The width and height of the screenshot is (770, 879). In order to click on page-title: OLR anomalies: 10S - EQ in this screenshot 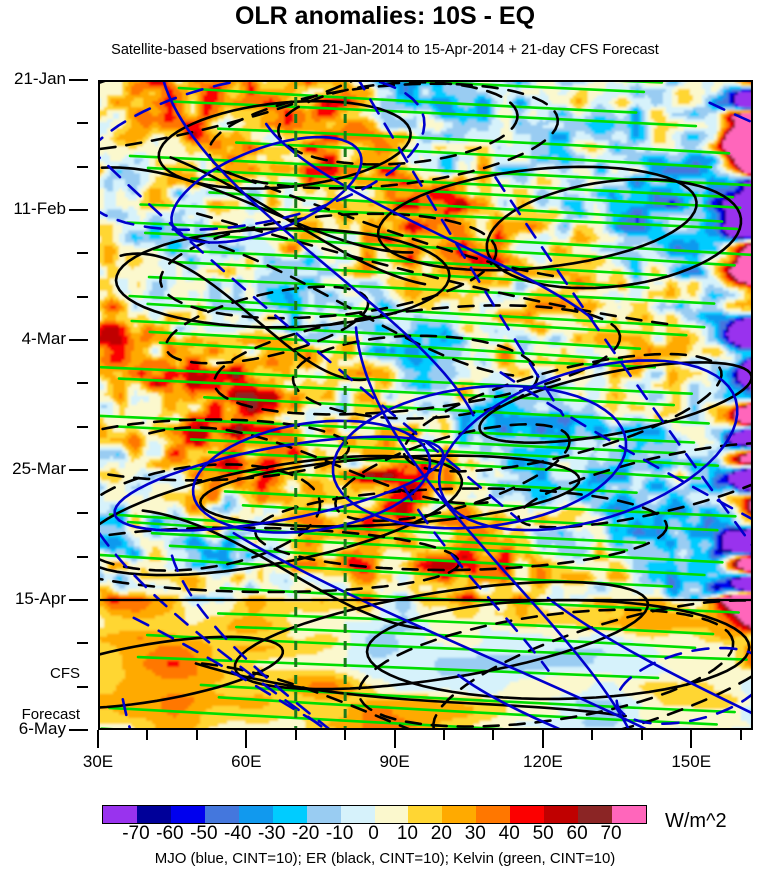, I will do `click(385, 16)`.